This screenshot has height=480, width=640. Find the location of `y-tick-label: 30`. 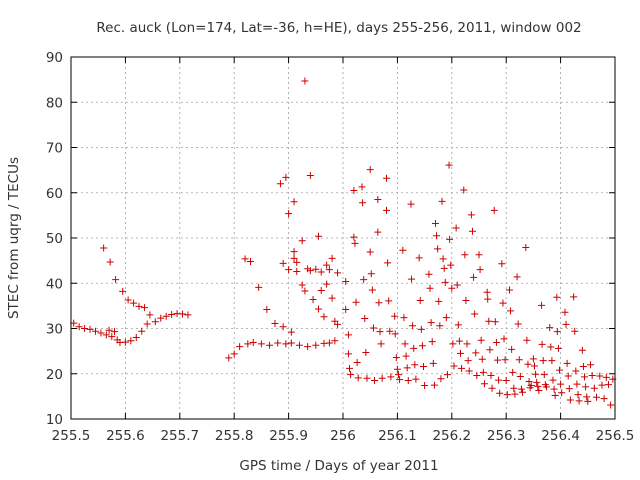

y-tick-label: 30 is located at coordinates (54, 330).